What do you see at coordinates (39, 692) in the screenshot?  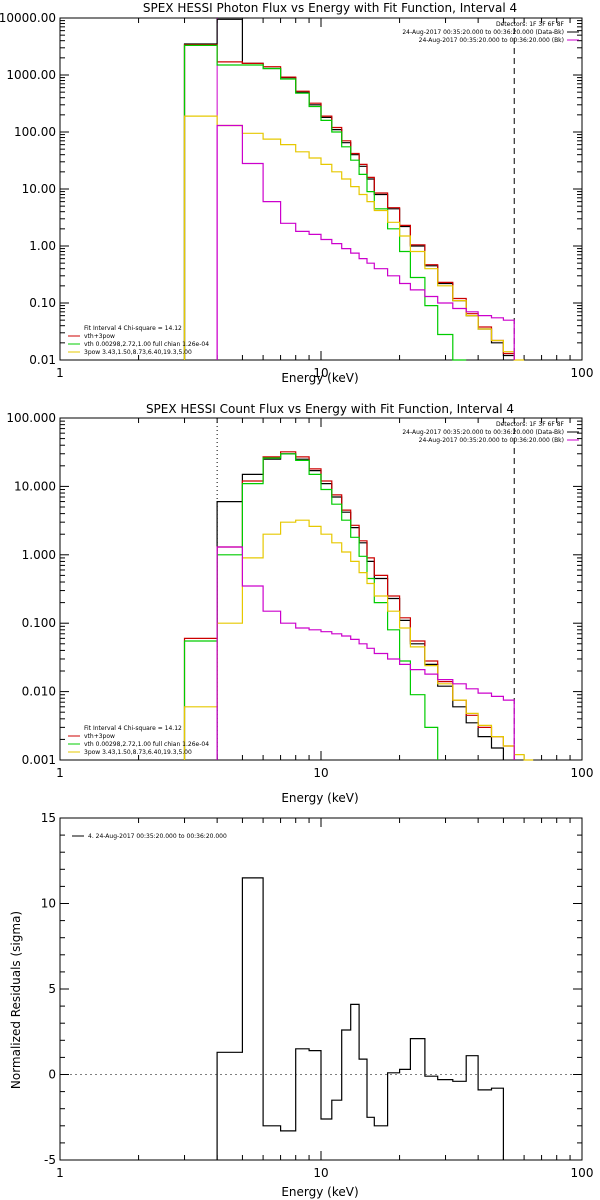 I see `y-tick-label: 0.010` at bounding box center [39, 692].